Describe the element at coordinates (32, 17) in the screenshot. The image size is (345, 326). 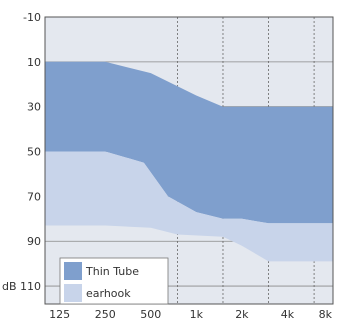
I see `y-tick-label: -10` at that location.